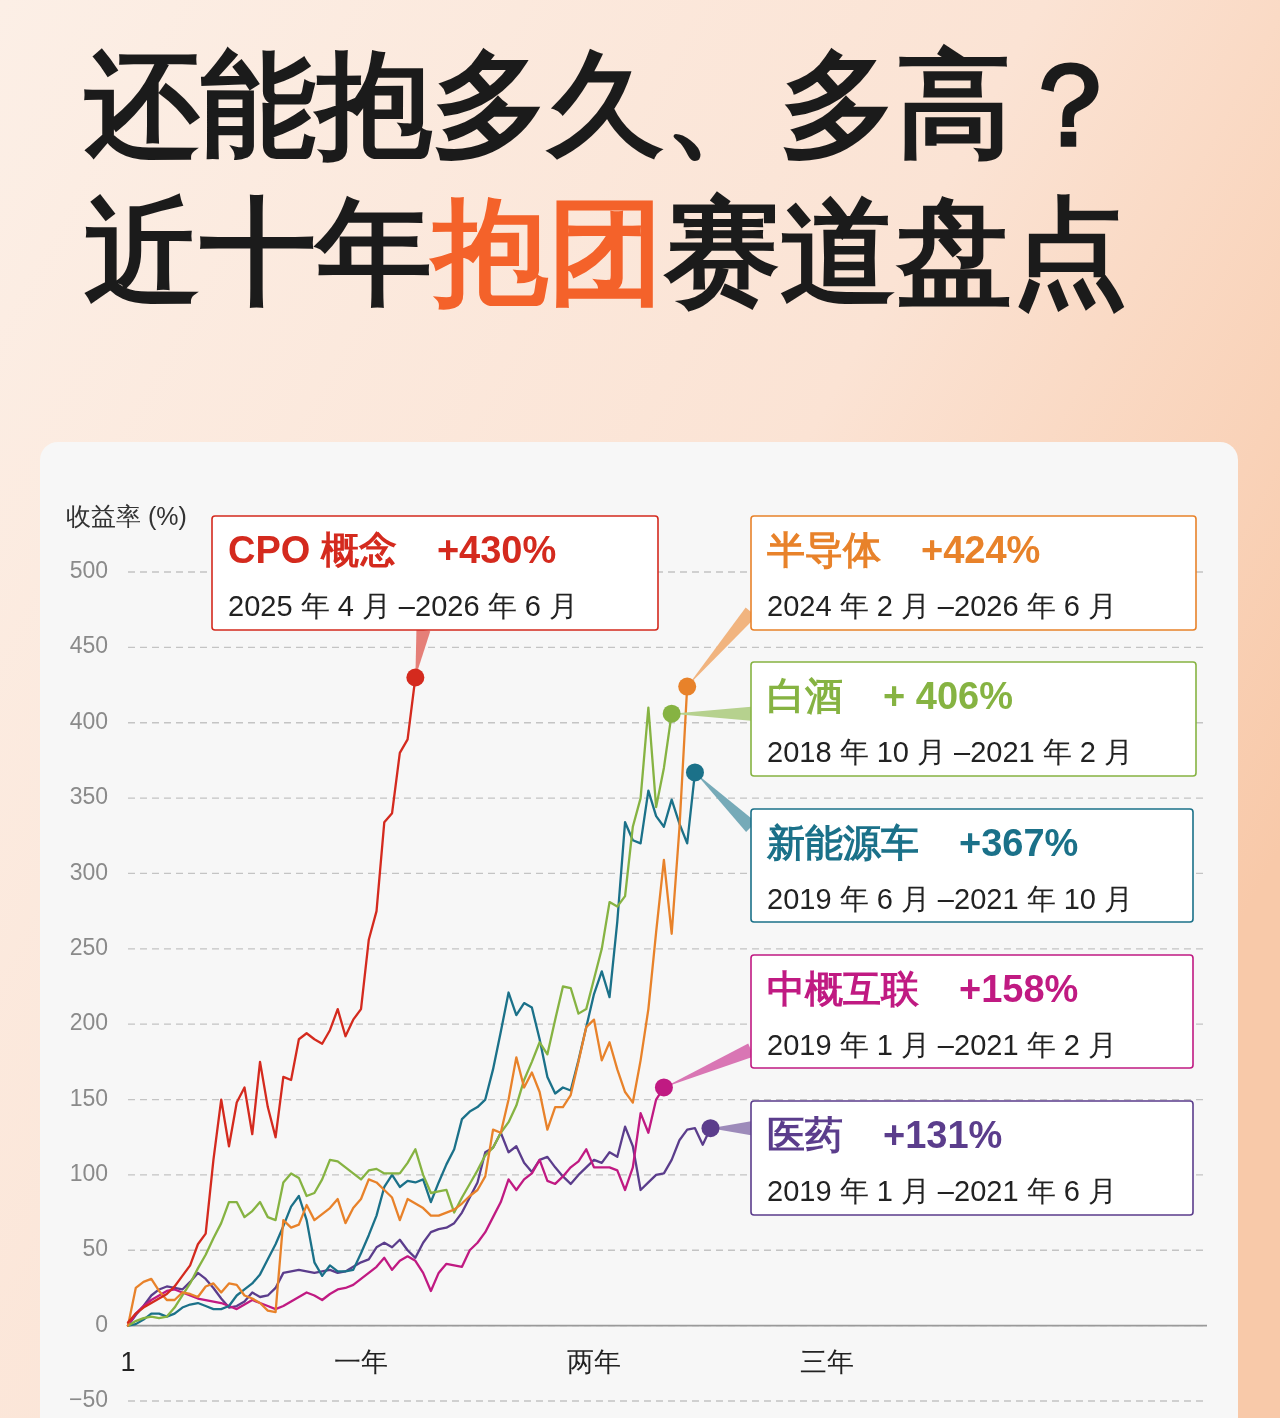 The height and width of the screenshot is (1418, 1280). I want to click on text: 半导体, so click(824, 550).